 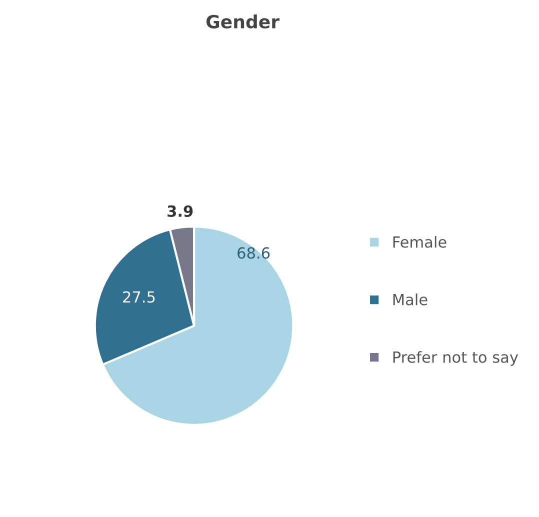 I want to click on chart-title: Gender, so click(x=243, y=21).